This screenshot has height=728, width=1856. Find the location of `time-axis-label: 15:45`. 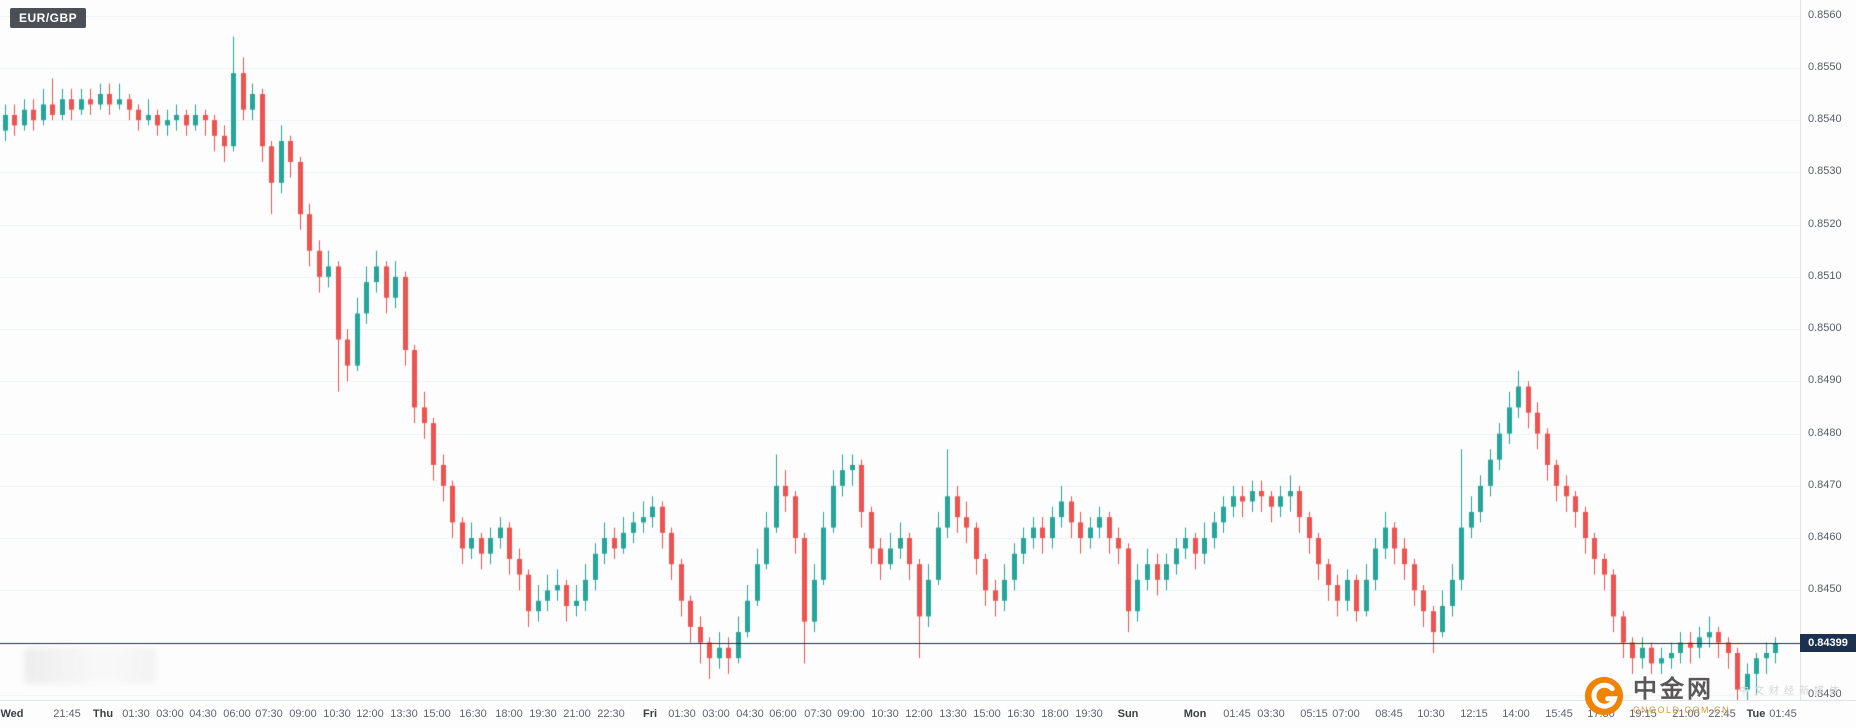

time-axis-label: 15:45 is located at coordinates (1559, 714).